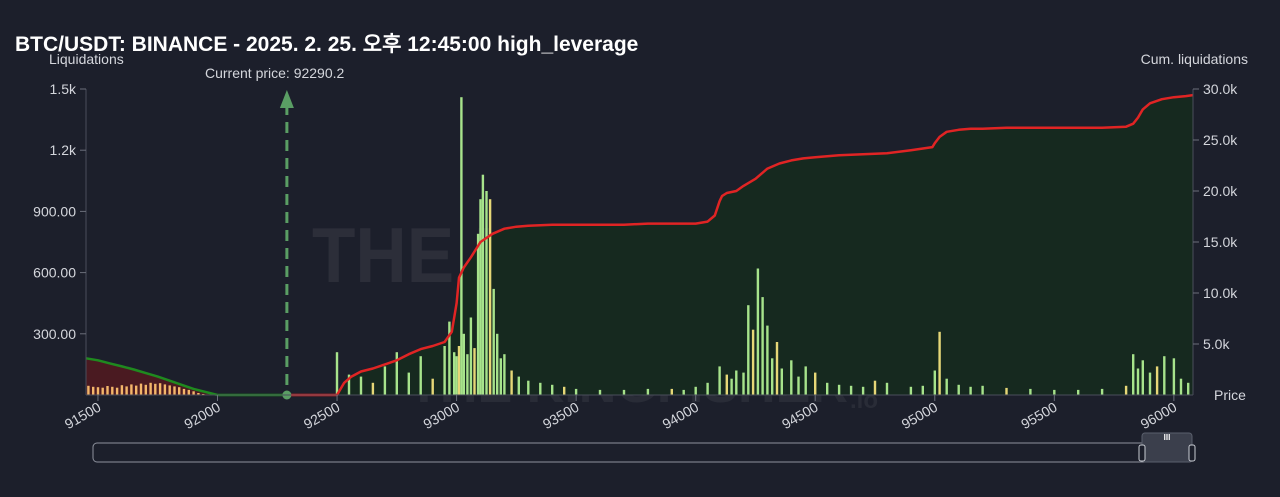 The width and height of the screenshot is (1280, 497). Describe the element at coordinates (1220, 191) in the screenshot. I see `y2-tick-label: 20.0k` at that location.